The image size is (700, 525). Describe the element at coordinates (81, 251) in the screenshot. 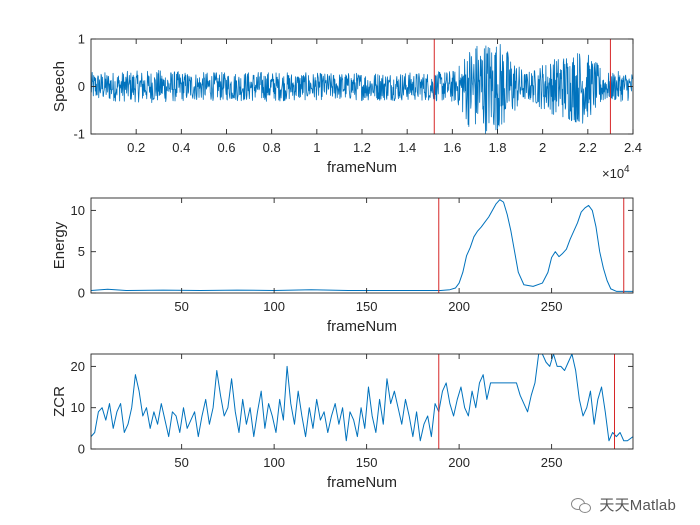

I see `y-tick-label: 5` at that location.